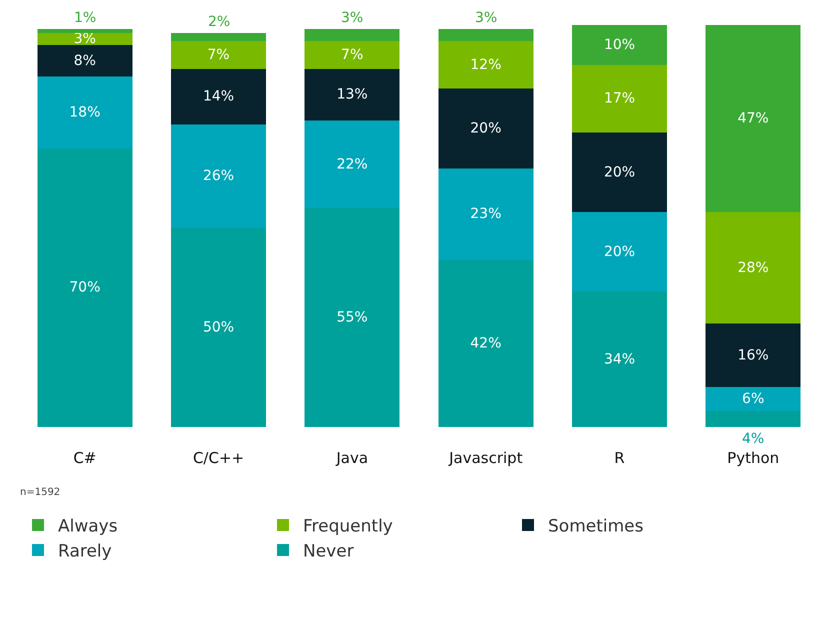  What do you see at coordinates (328, 552) in the screenshot?
I see `legend-label: Never` at bounding box center [328, 552].